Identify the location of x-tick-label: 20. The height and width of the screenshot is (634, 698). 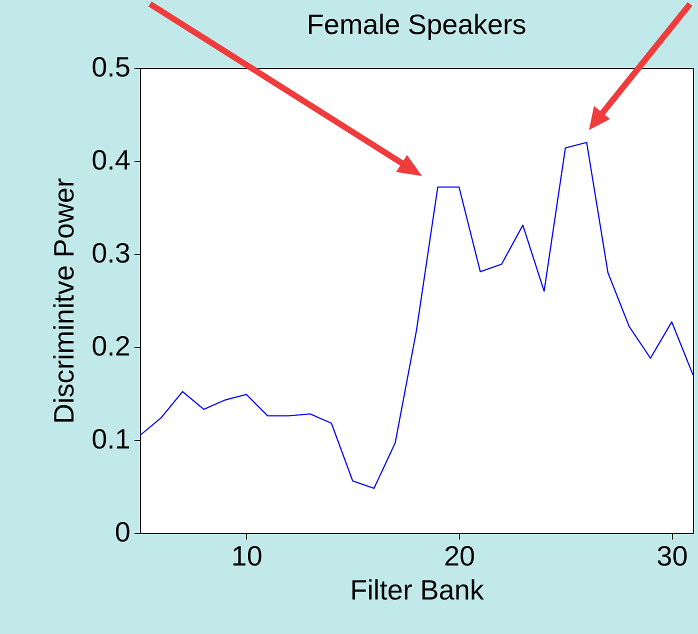
(460, 556).